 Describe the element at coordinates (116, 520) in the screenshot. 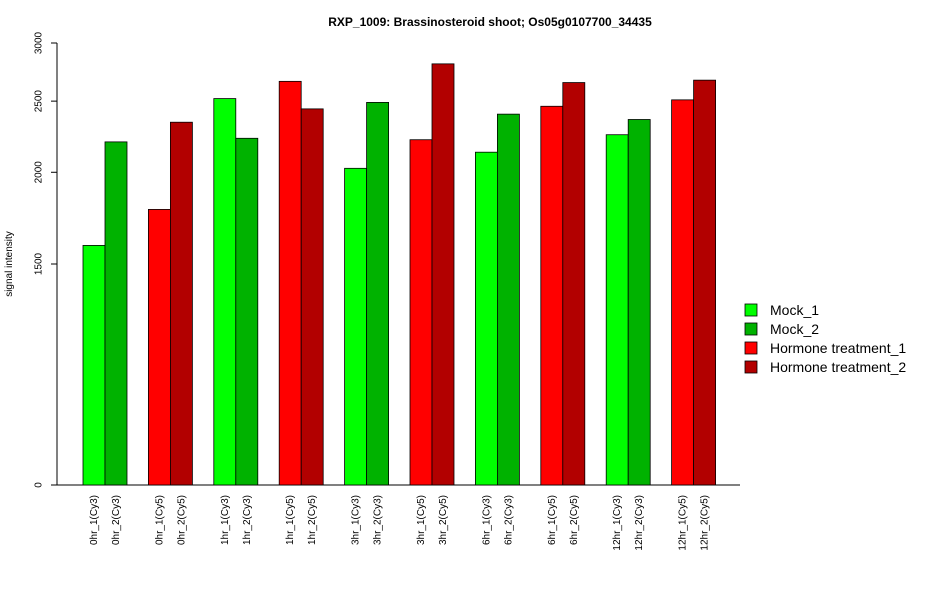

I see `x-tick-label: 0hr_2(Cy3)` at that location.